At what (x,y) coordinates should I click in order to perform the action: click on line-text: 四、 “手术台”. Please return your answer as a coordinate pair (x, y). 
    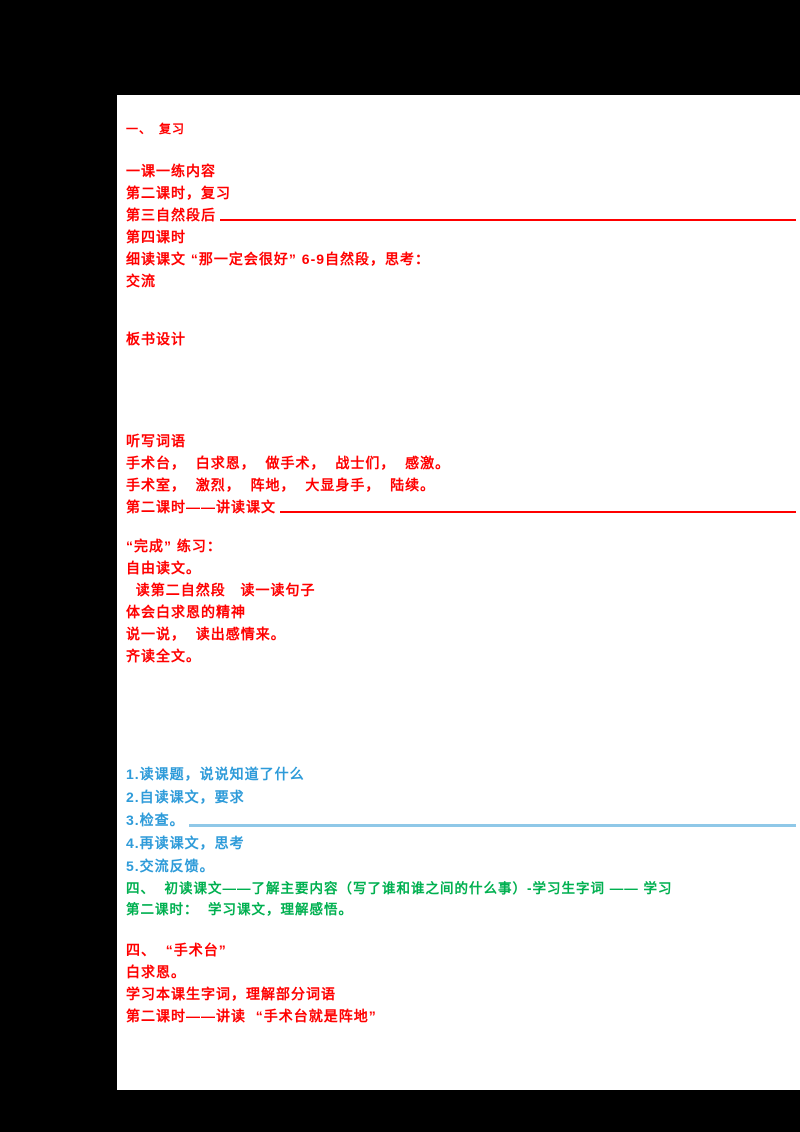
    Looking at the image, I should click on (176, 950).